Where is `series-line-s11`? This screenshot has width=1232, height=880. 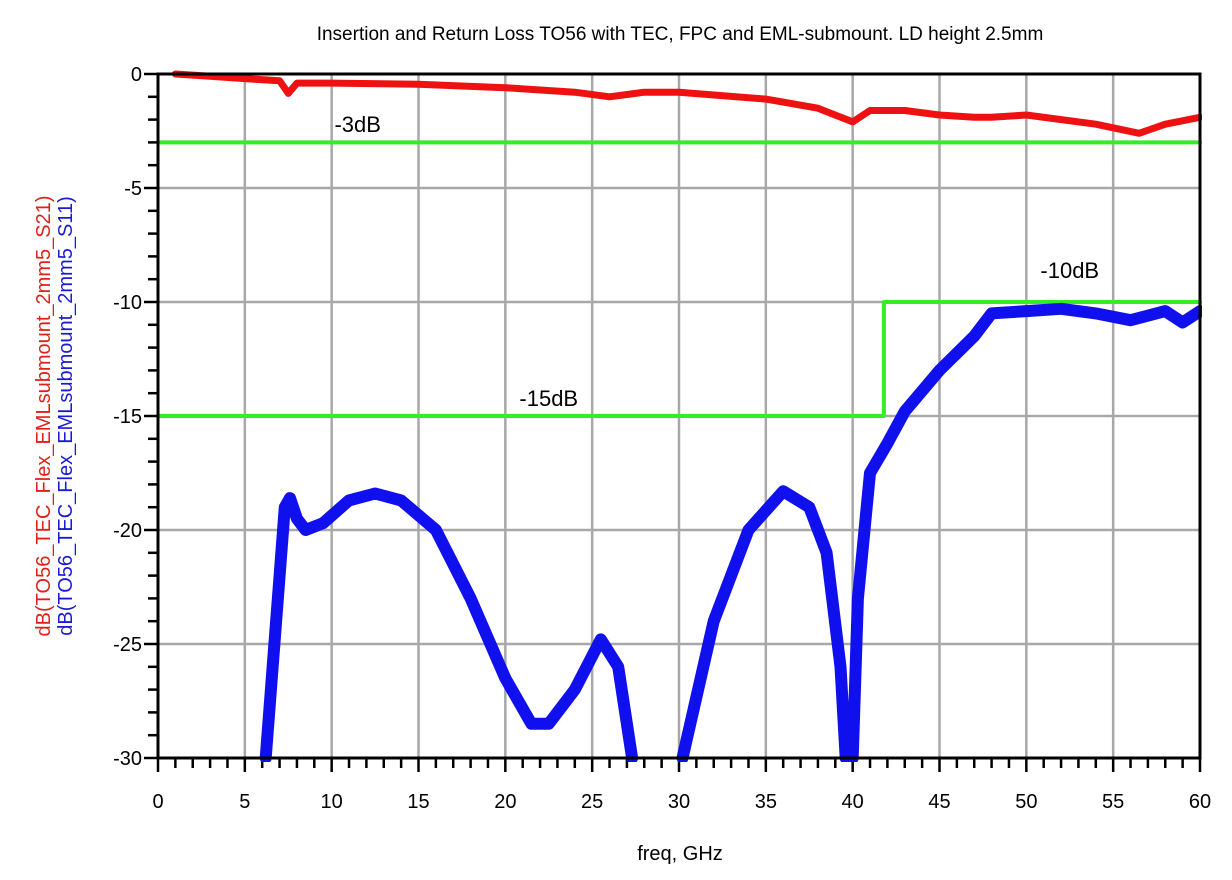
series-line-s11 is located at coordinates (449, 624).